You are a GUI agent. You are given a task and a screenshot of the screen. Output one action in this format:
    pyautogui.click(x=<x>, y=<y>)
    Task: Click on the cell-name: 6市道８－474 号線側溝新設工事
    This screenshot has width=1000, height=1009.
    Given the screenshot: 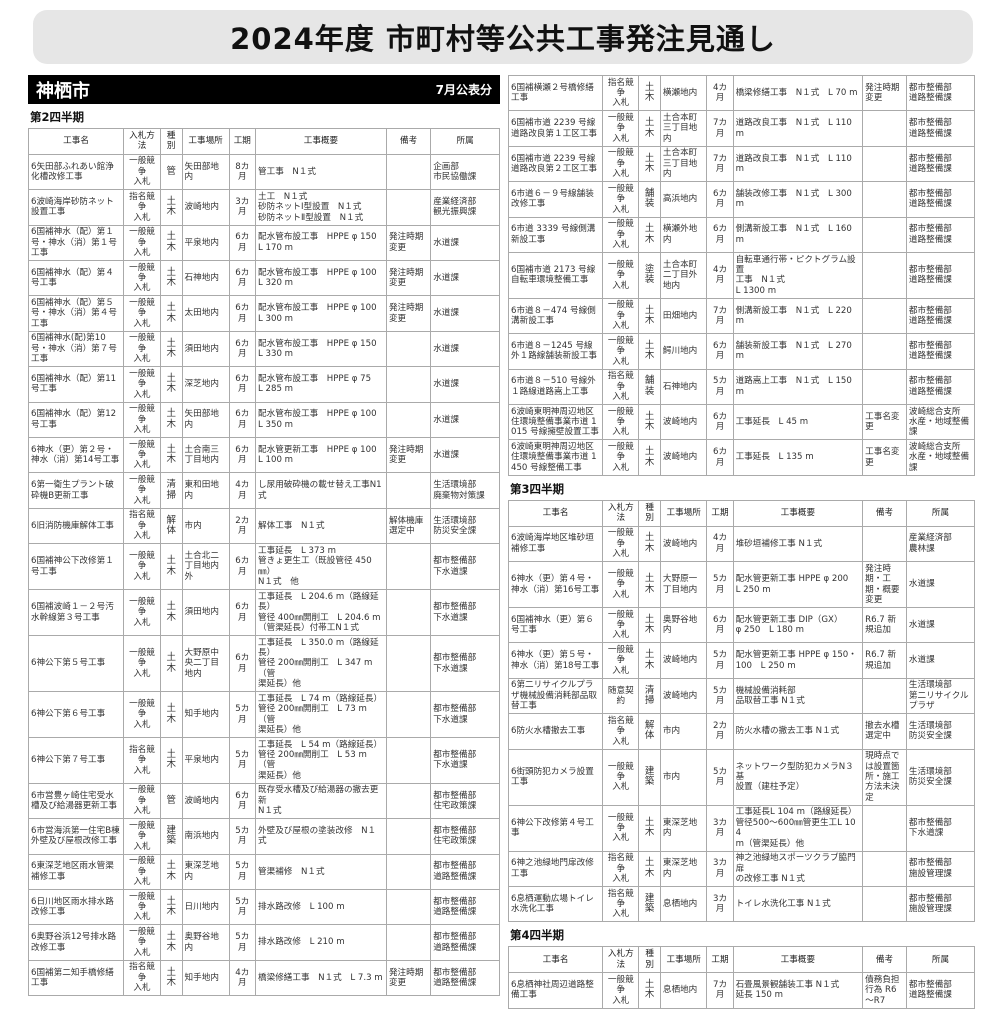 What is the action you would take?
    pyautogui.click(x=555, y=316)
    